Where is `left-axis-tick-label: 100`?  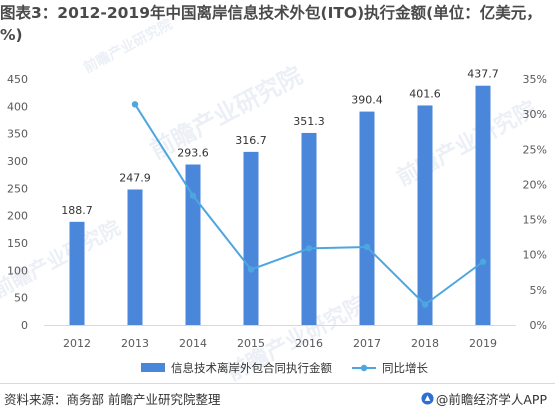
left-axis-tick-label: 100 is located at coordinates (17, 270).